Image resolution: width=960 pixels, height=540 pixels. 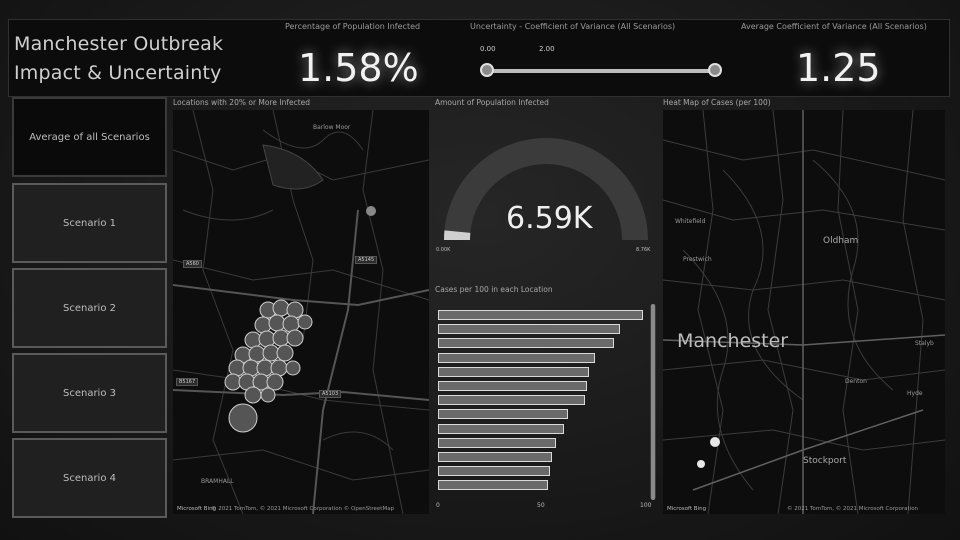 What do you see at coordinates (457, 235) in the screenshot?
I see `gauge-fill-arc` at bounding box center [457, 235].